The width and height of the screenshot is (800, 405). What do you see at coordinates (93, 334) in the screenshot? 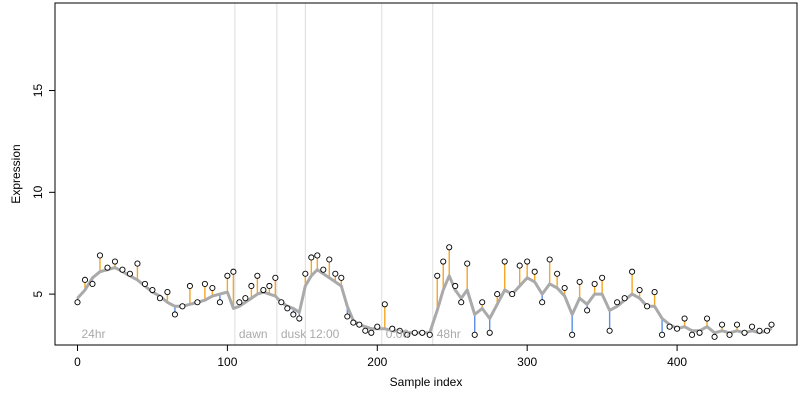
I see `phase-label: 24hr` at bounding box center [93, 334].